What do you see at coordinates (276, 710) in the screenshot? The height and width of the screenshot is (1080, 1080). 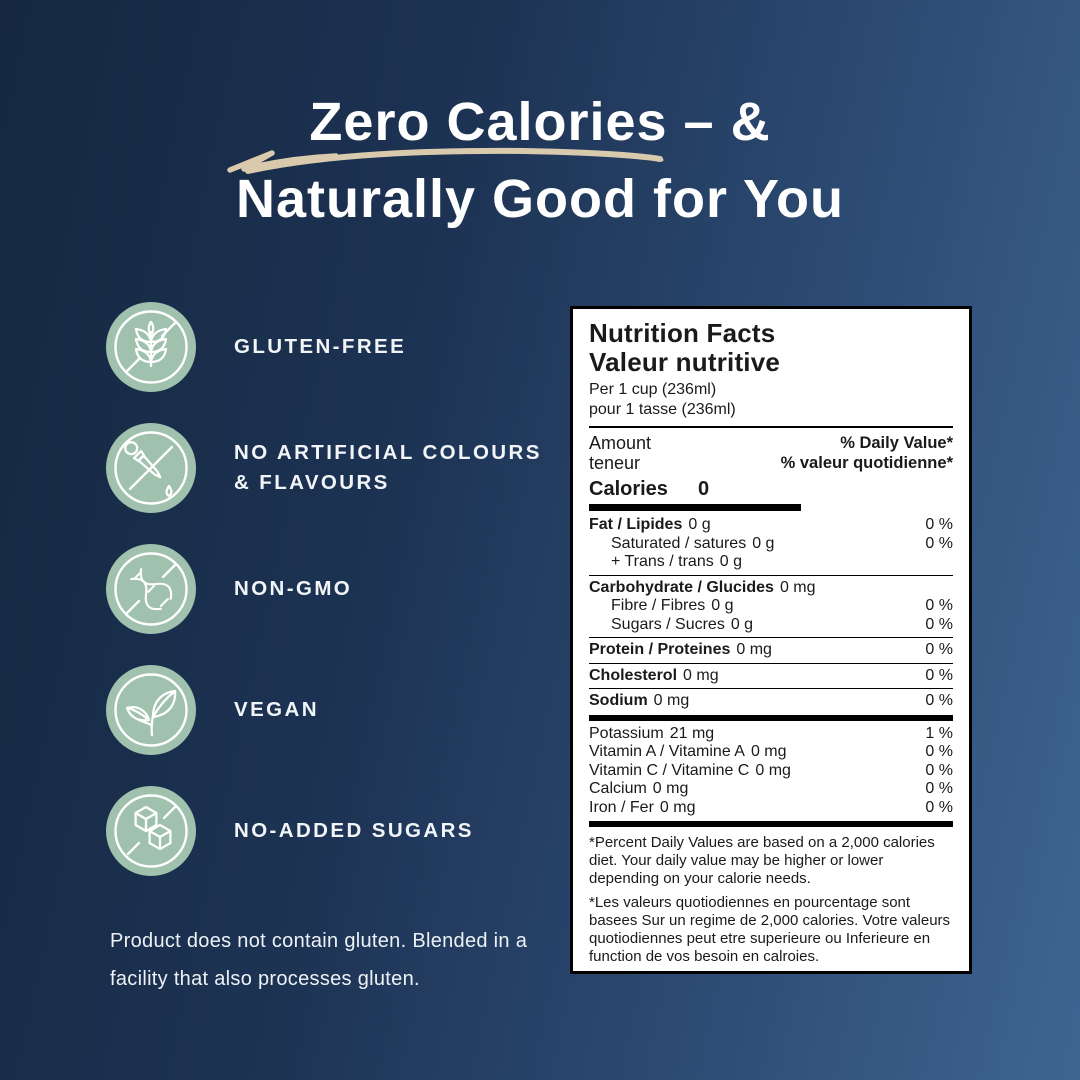 I see `feature-label: VEGAN` at bounding box center [276, 710].